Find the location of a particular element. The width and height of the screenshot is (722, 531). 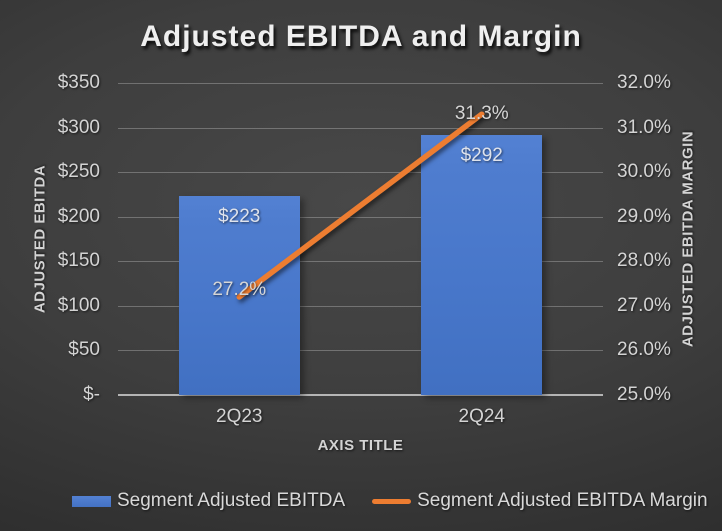

left-axis-tick-label: $150 is located at coordinates (78, 261).